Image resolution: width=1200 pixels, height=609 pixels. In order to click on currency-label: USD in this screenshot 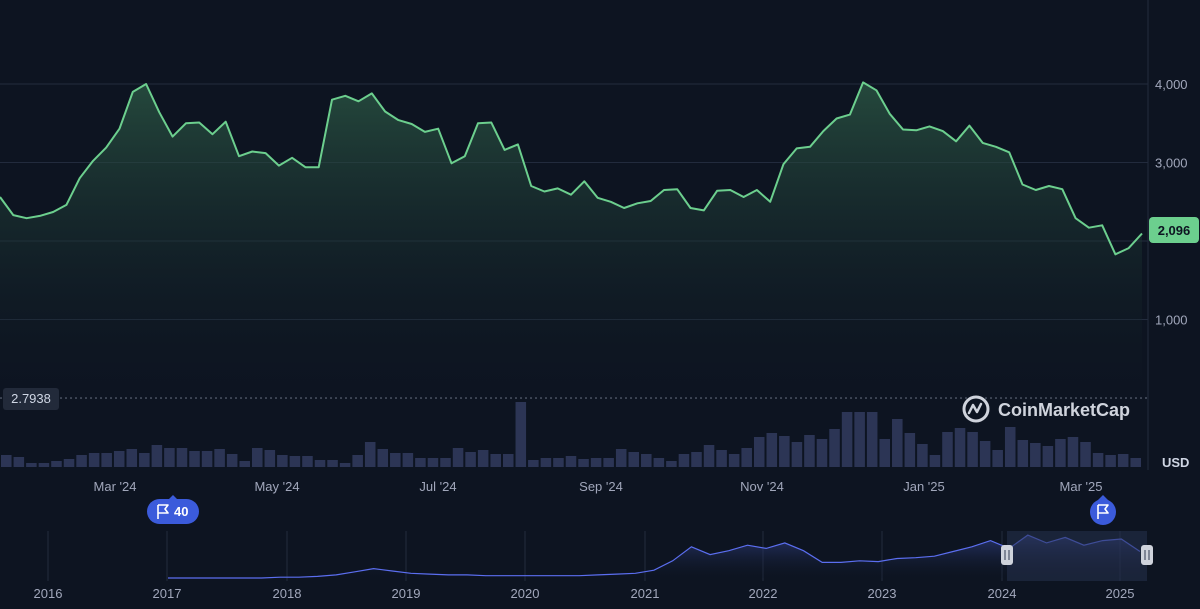, I will do `click(1175, 462)`.